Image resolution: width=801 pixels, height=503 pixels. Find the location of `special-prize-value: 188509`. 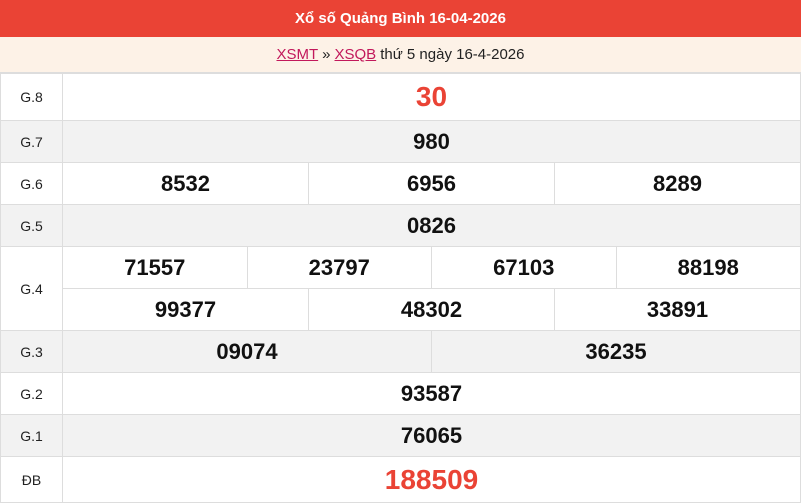

special-prize-value: 188509 is located at coordinates (431, 479).